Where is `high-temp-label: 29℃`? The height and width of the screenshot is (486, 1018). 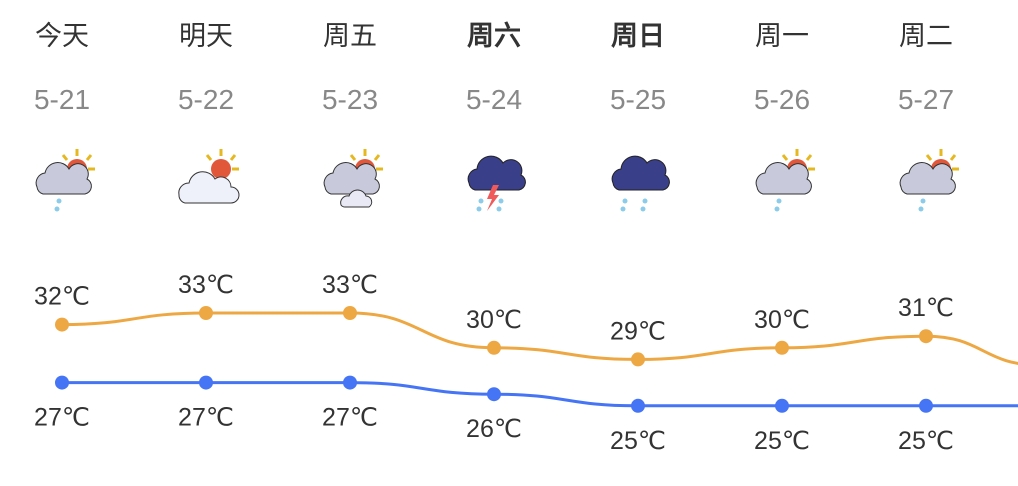 high-temp-label: 29℃ is located at coordinates (638, 331).